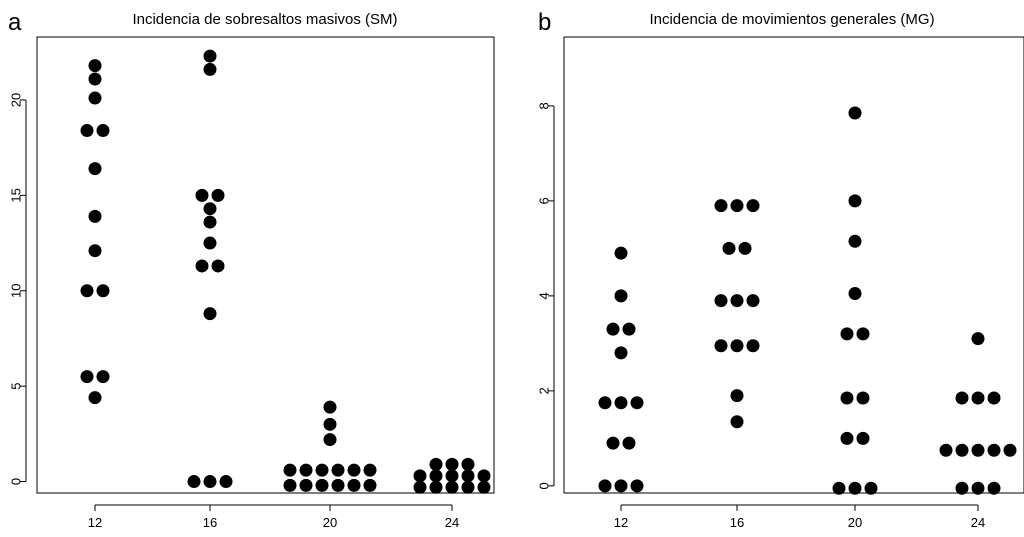 The image size is (1024, 537). Describe the element at coordinates (544, 200) in the screenshot. I see `y-tick-label: 6` at that location.